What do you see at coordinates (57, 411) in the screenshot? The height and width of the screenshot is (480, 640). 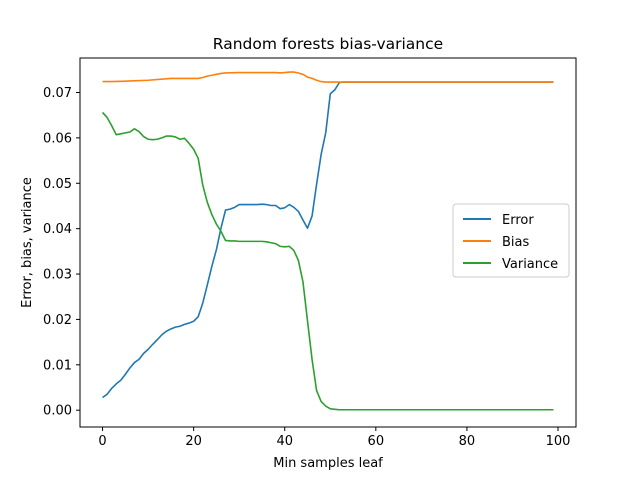 I see `y-tick-label: 0.00` at bounding box center [57, 411].